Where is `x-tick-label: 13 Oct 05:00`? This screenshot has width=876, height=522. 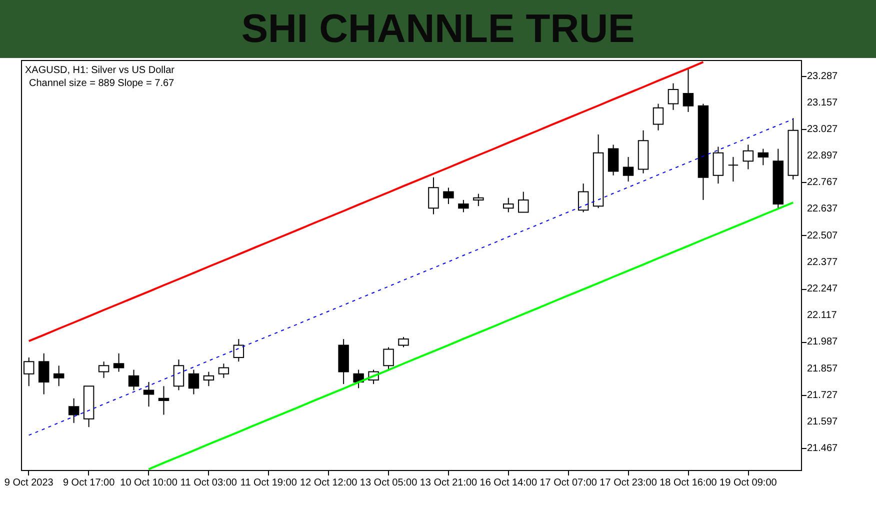 x-tick-label: 13 Oct 05:00 is located at coordinates (389, 483).